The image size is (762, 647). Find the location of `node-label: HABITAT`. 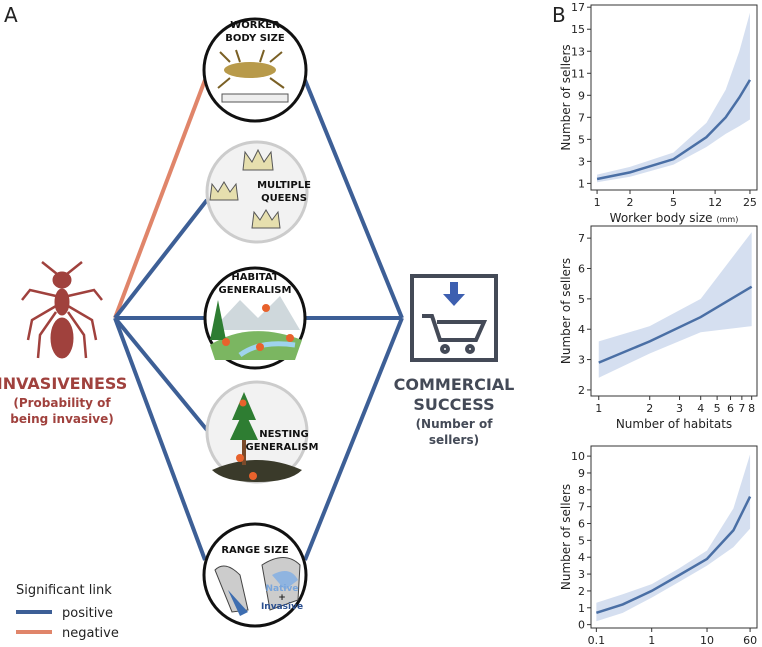

node-label: HABITAT is located at coordinates (254, 277).